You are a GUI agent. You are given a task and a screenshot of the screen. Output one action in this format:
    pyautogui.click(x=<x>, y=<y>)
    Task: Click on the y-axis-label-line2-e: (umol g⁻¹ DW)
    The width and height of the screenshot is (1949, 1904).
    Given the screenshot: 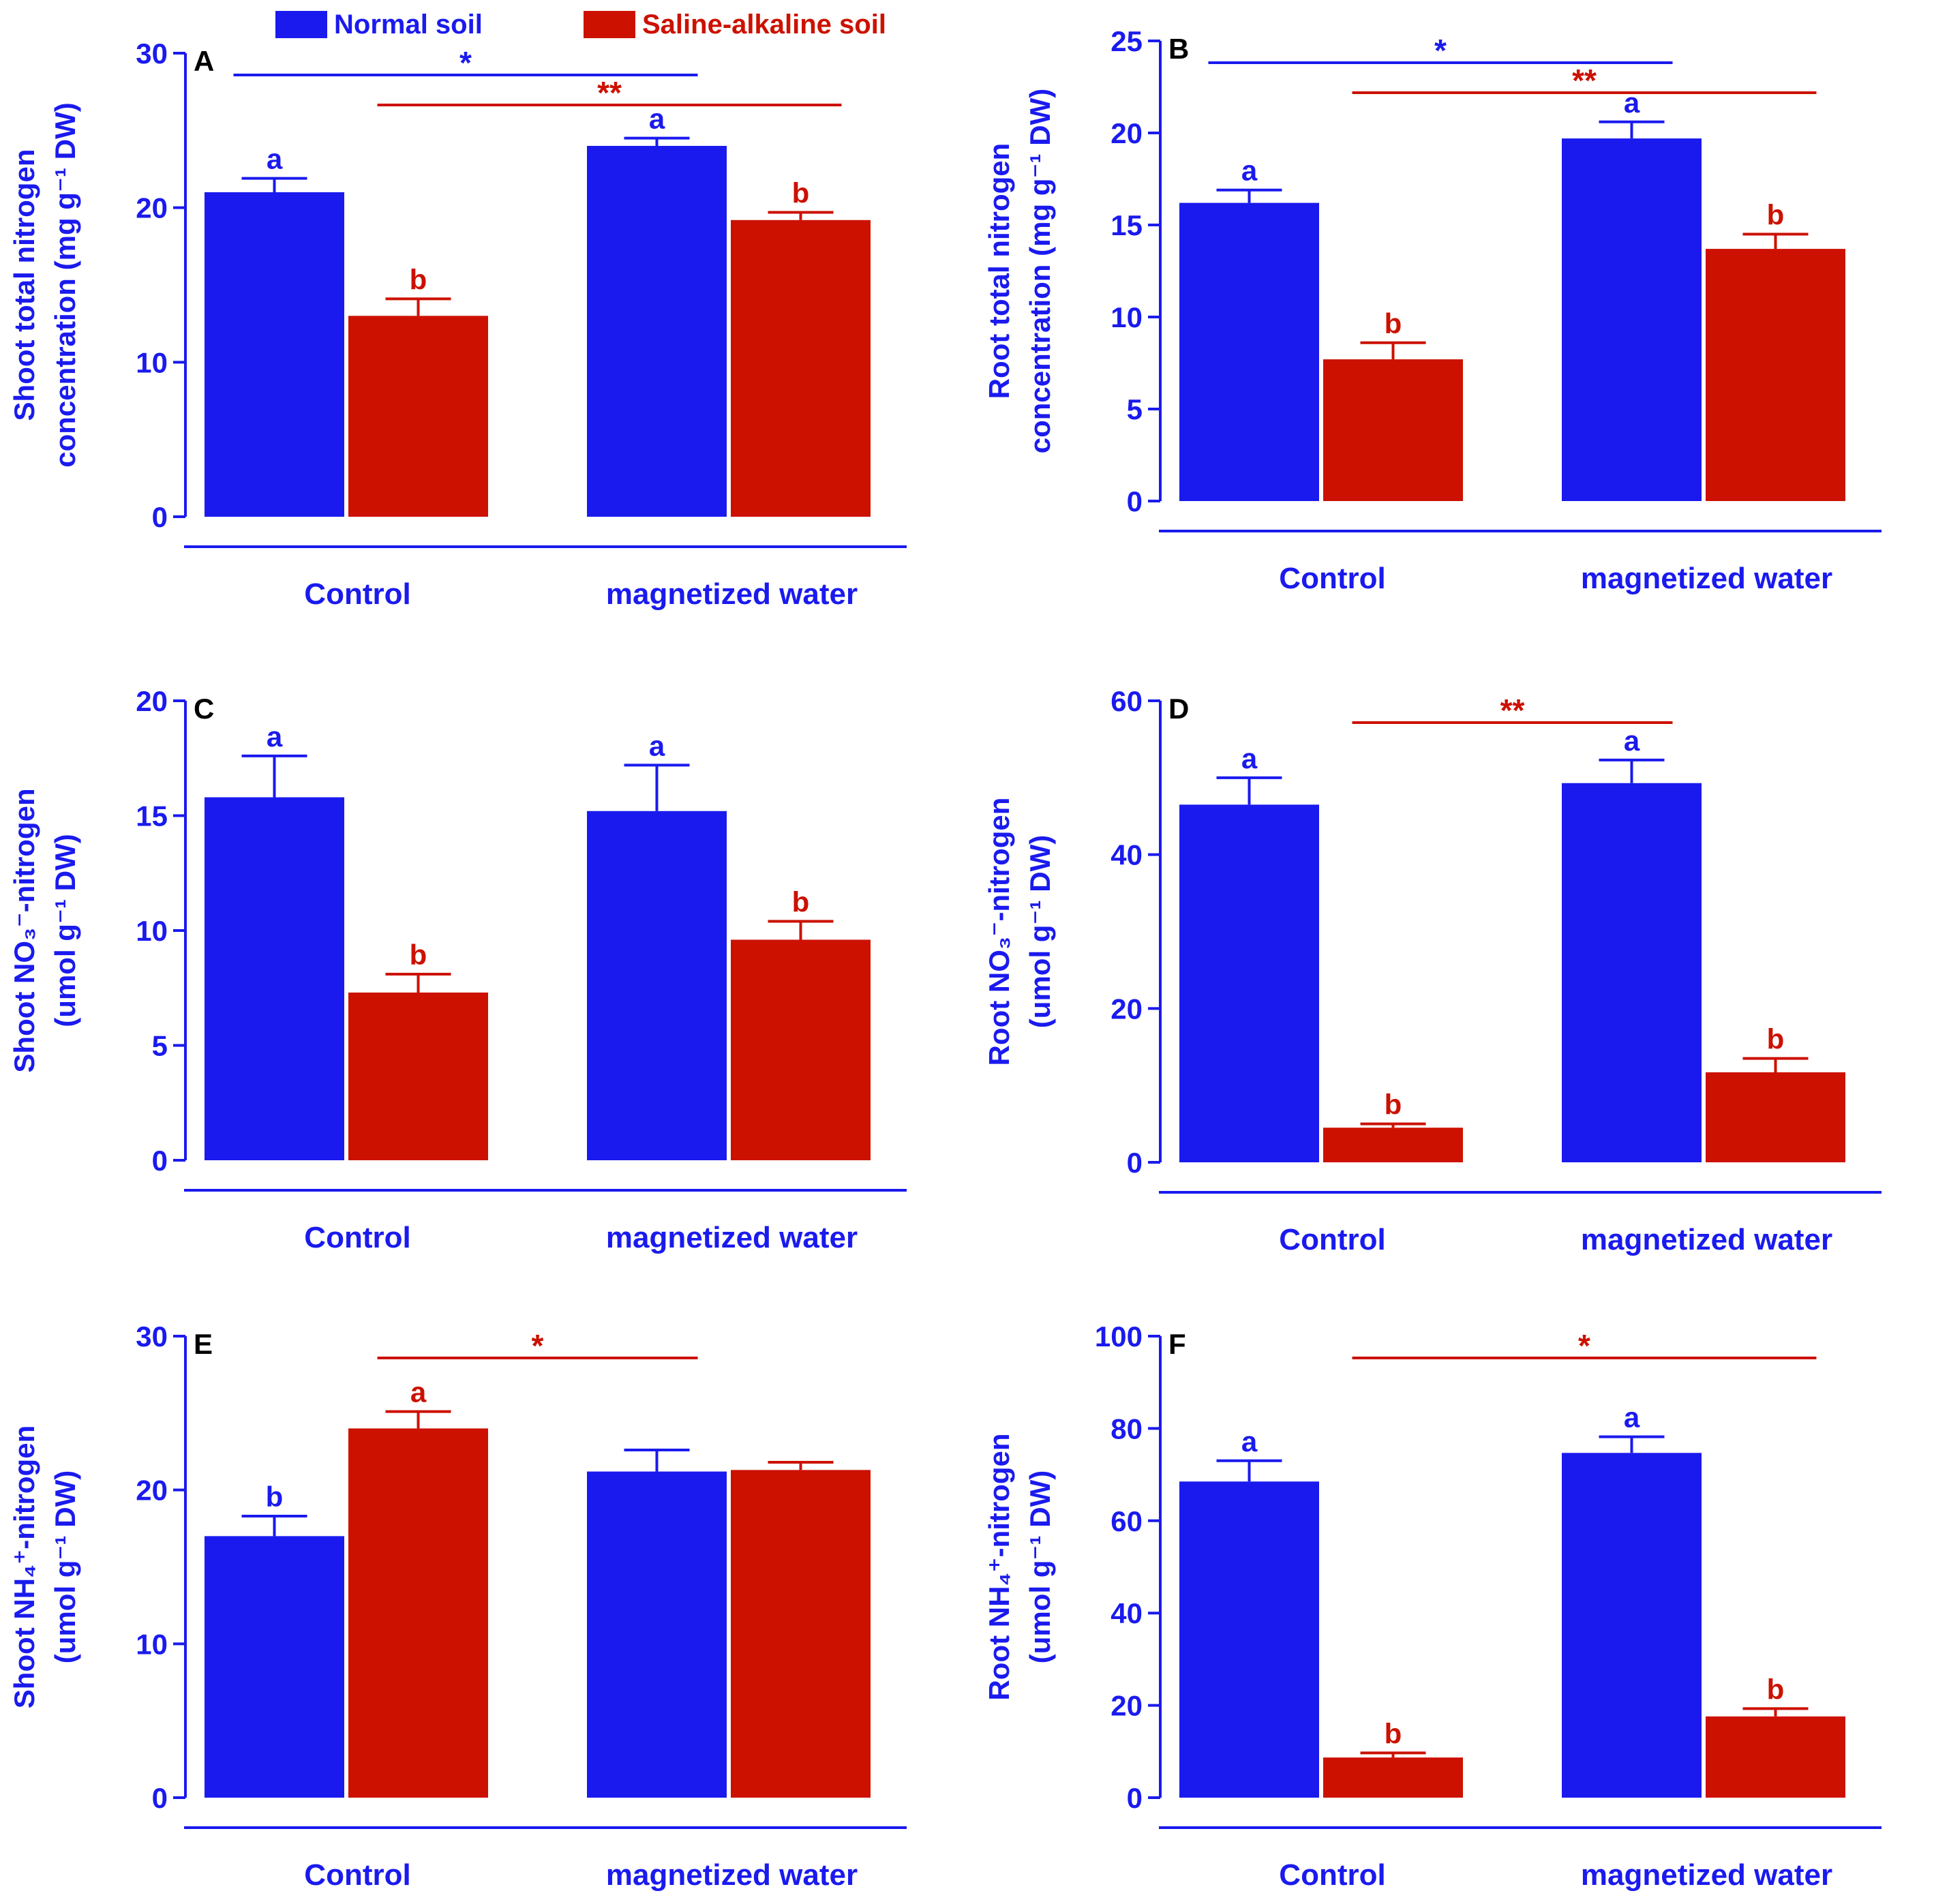 What is the action you would take?
    pyautogui.click(x=65, y=1566)
    